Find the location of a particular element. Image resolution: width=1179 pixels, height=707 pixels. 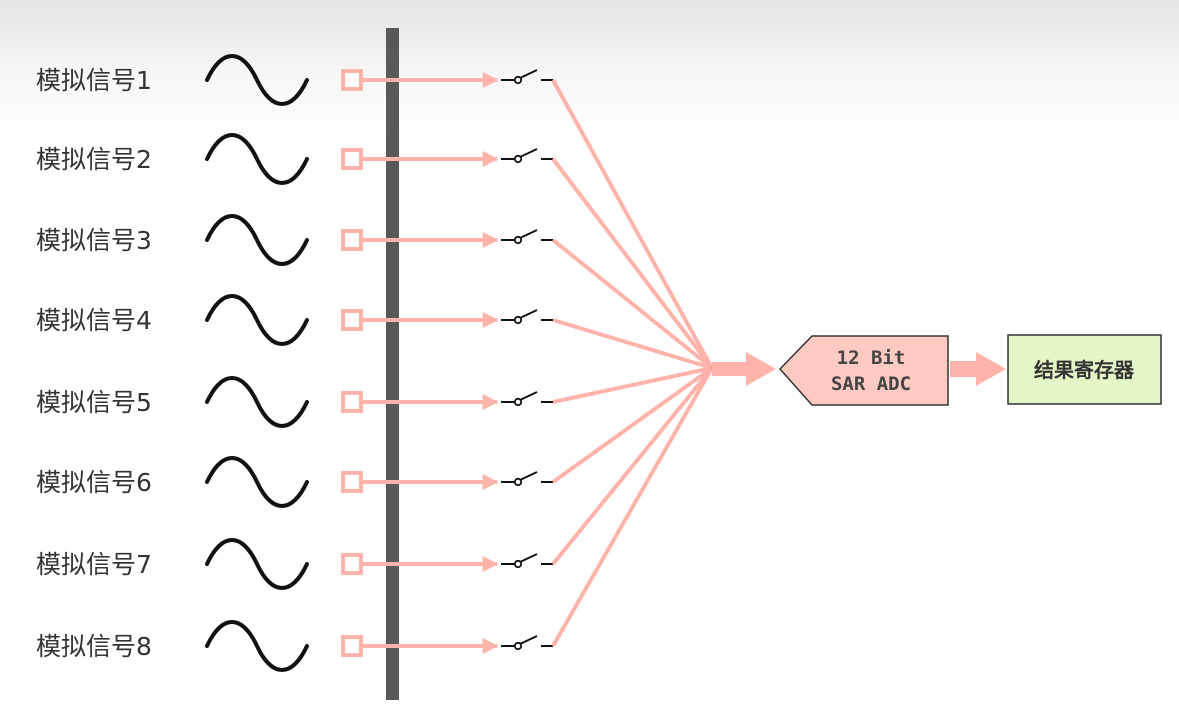

adc-to-register-arrow is located at coordinates (978, 369).